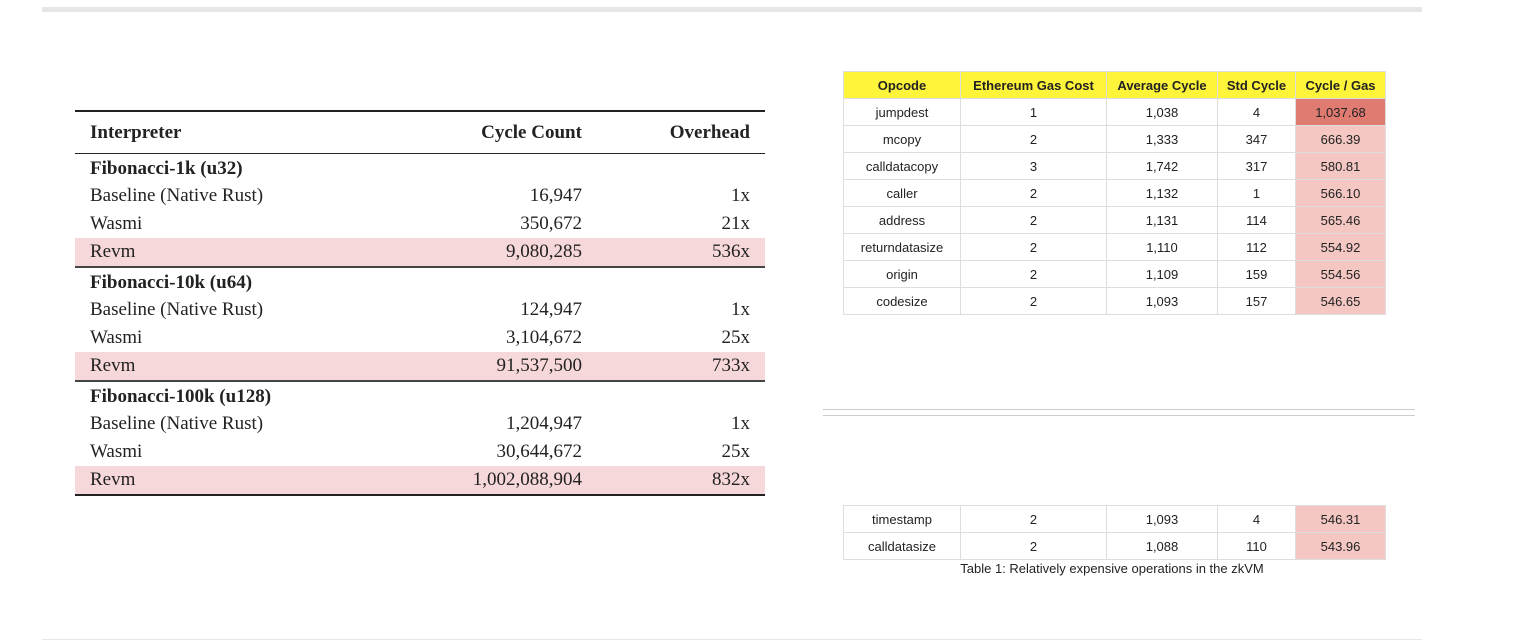  What do you see at coordinates (680, 481) in the screenshot?
I see `cell: 832x` at bounding box center [680, 481].